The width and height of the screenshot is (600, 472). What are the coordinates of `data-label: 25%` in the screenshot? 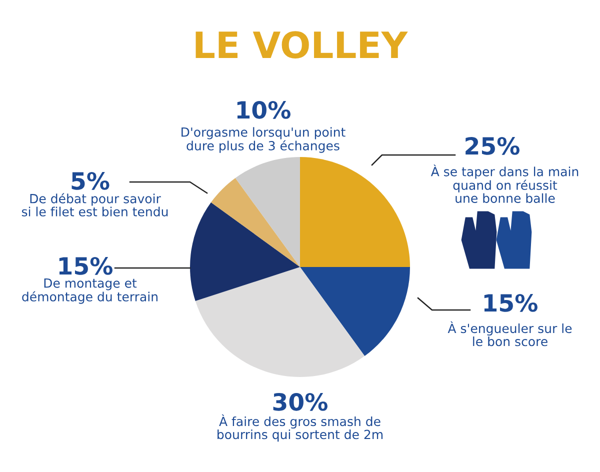 It's located at (493, 145).